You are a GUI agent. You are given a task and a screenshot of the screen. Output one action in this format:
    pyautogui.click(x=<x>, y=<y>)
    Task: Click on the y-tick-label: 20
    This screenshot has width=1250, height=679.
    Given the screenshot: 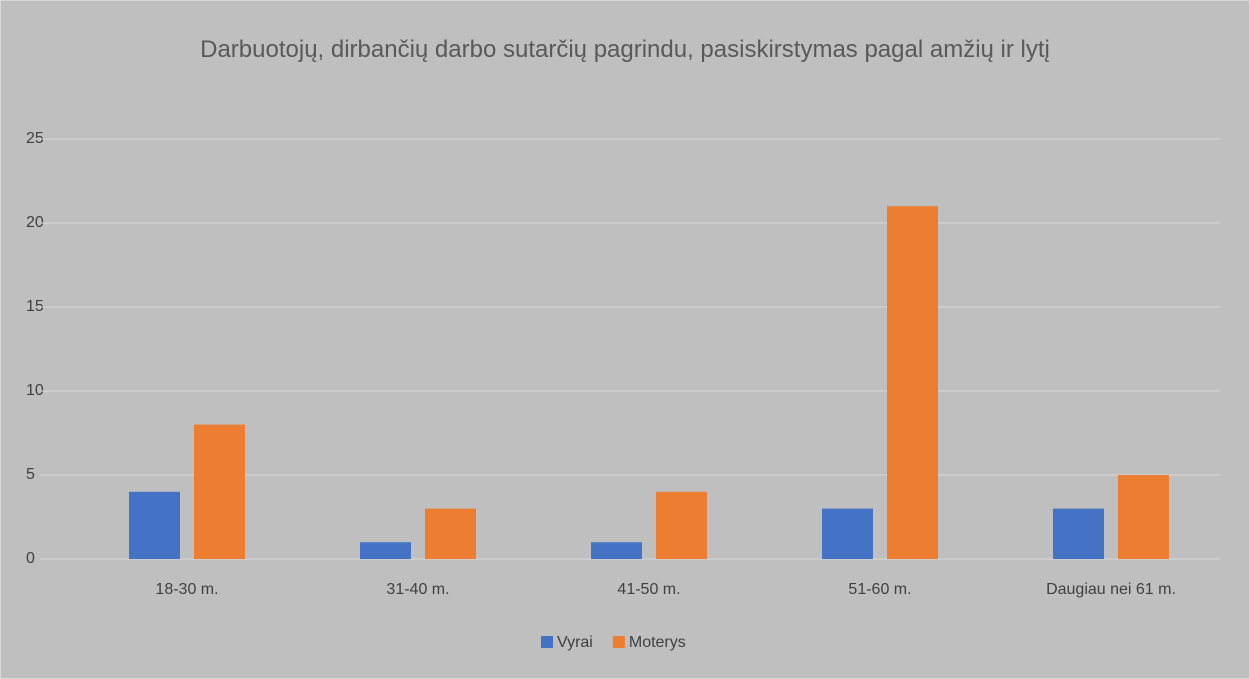 What is the action you would take?
    pyautogui.click(x=35, y=222)
    